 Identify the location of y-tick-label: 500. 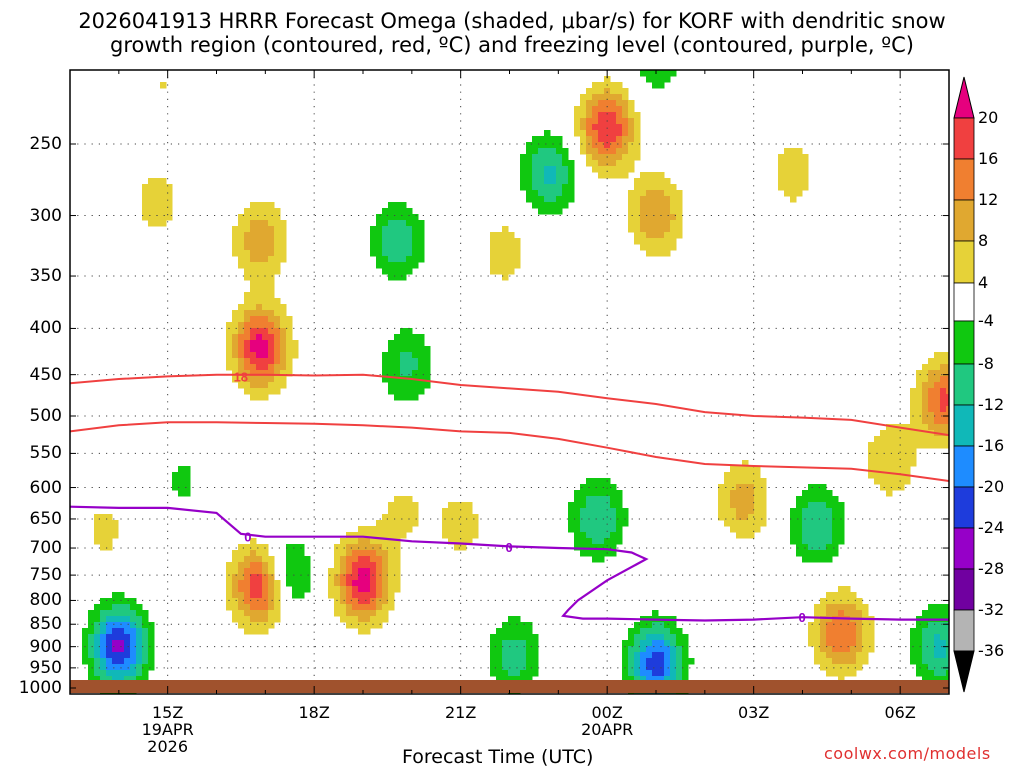
(45, 416).